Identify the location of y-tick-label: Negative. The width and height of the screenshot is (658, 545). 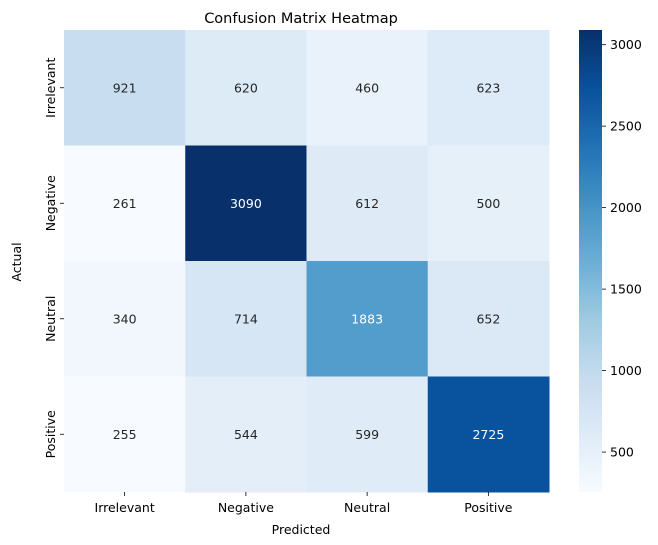
(50, 203).